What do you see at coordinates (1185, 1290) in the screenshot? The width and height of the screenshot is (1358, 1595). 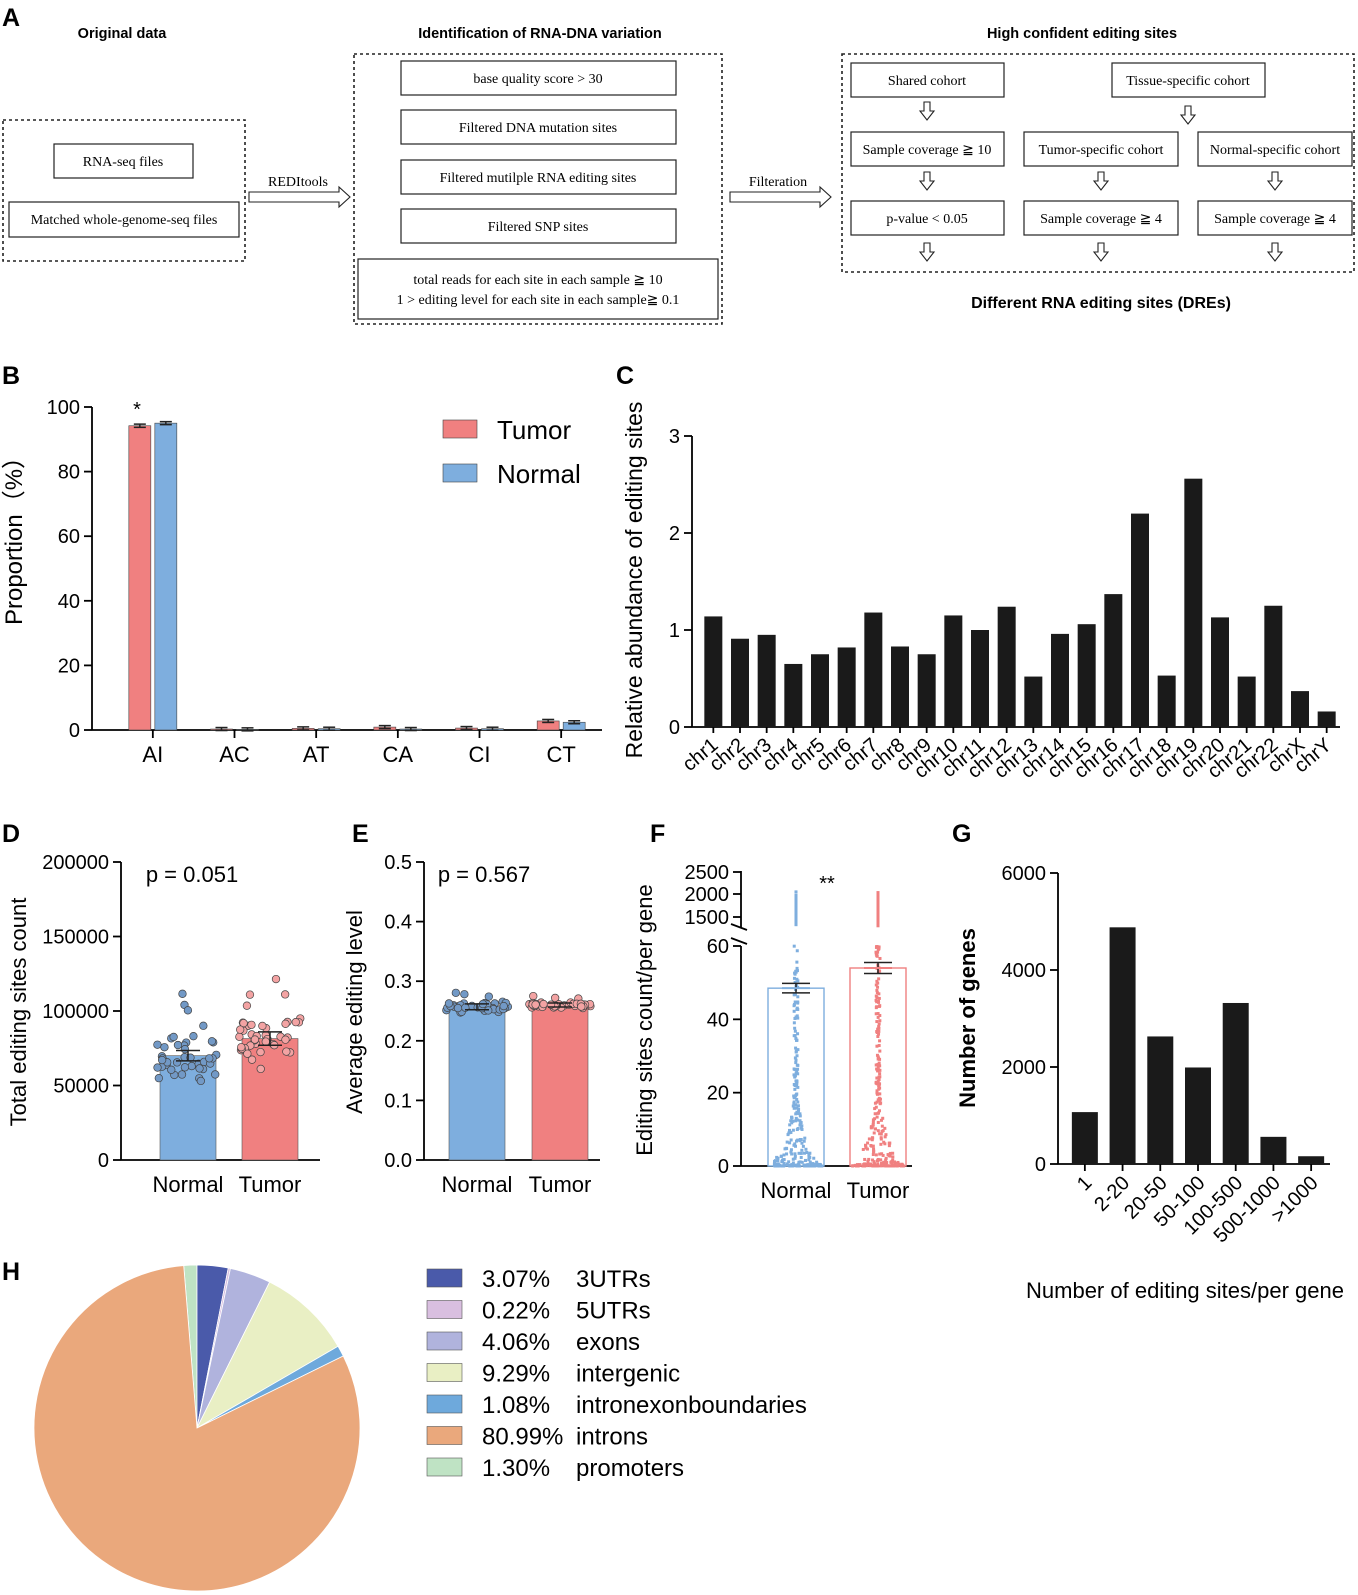 I see `x-axis-title: Number of editing sites/per gene` at bounding box center [1185, 1290].